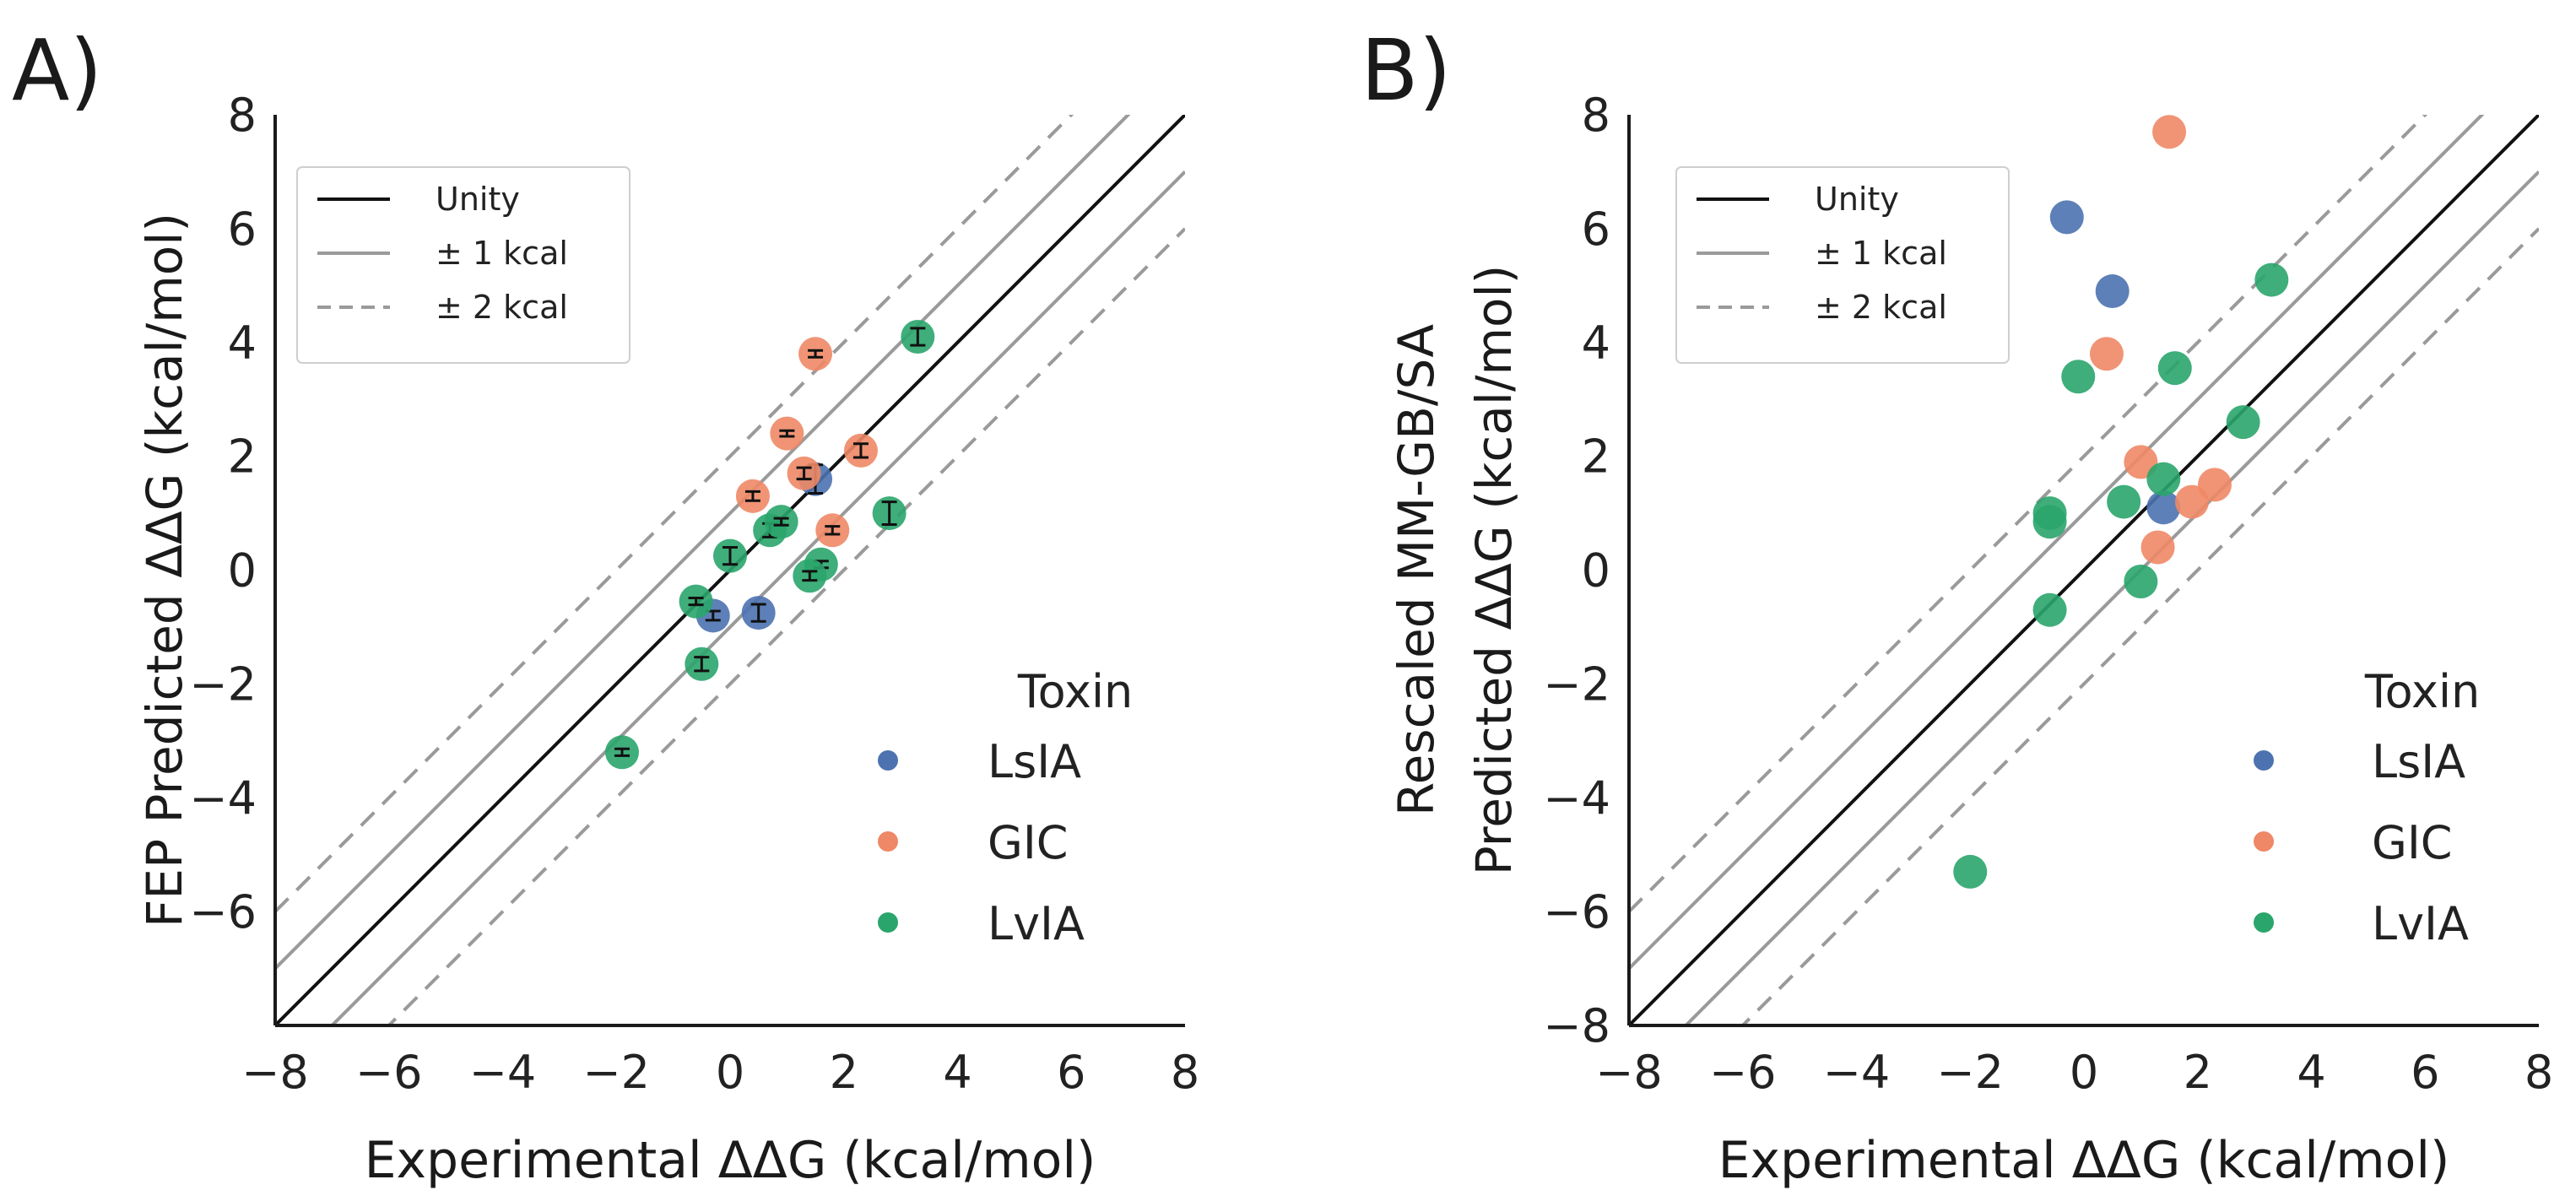 The image size is (2576, 1201). I want to click on reference-line-legend-b: Unity ± 1 kcal ± 2 kcal, so click(1842, 265).